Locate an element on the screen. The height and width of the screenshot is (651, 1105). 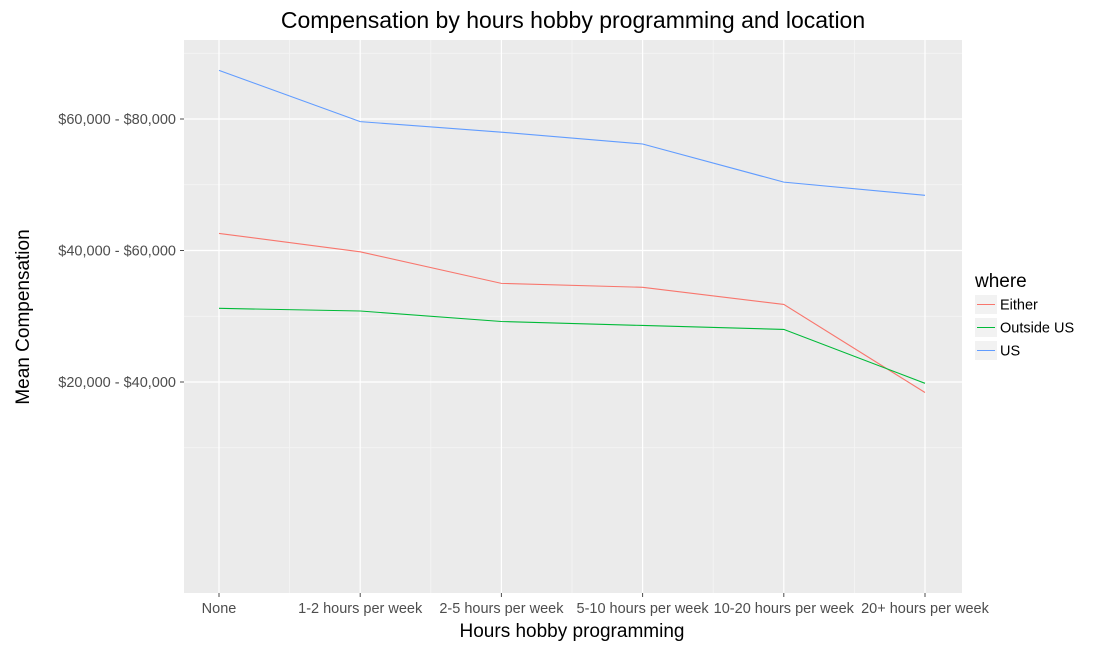
series-line-outside-us is located at coordinates (572, 345).